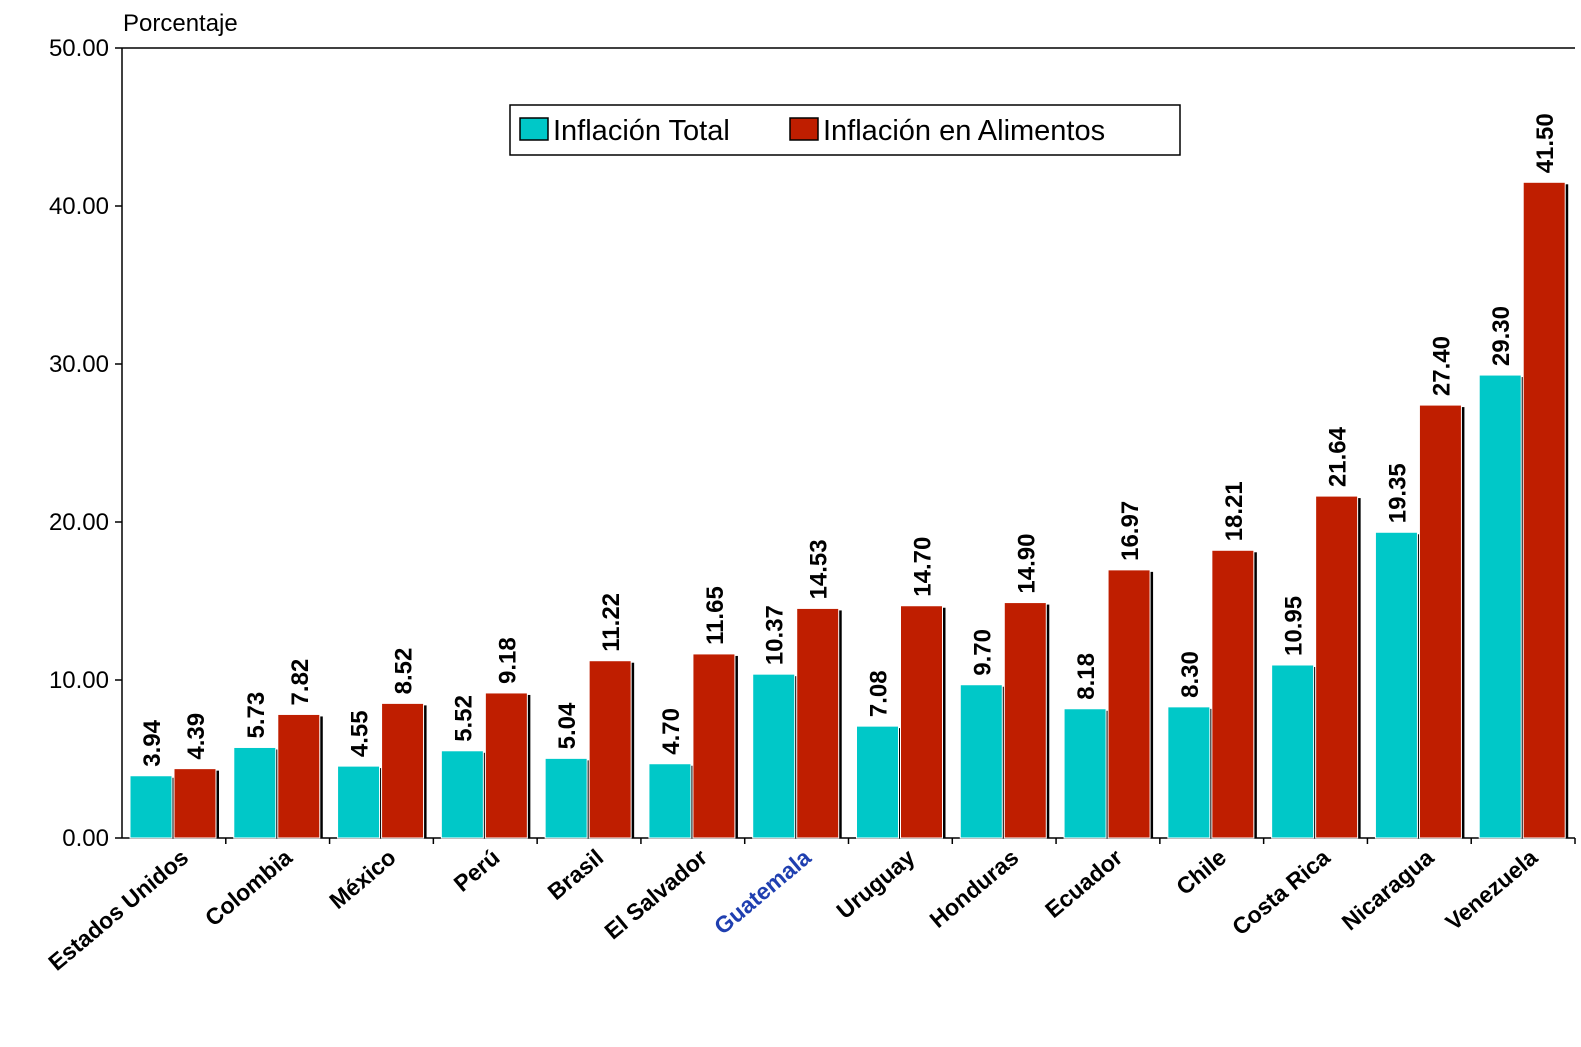  Describe the element at coordinates (79, 206) in the screenshot. I see `y-tick-label: 40.00` at that location.